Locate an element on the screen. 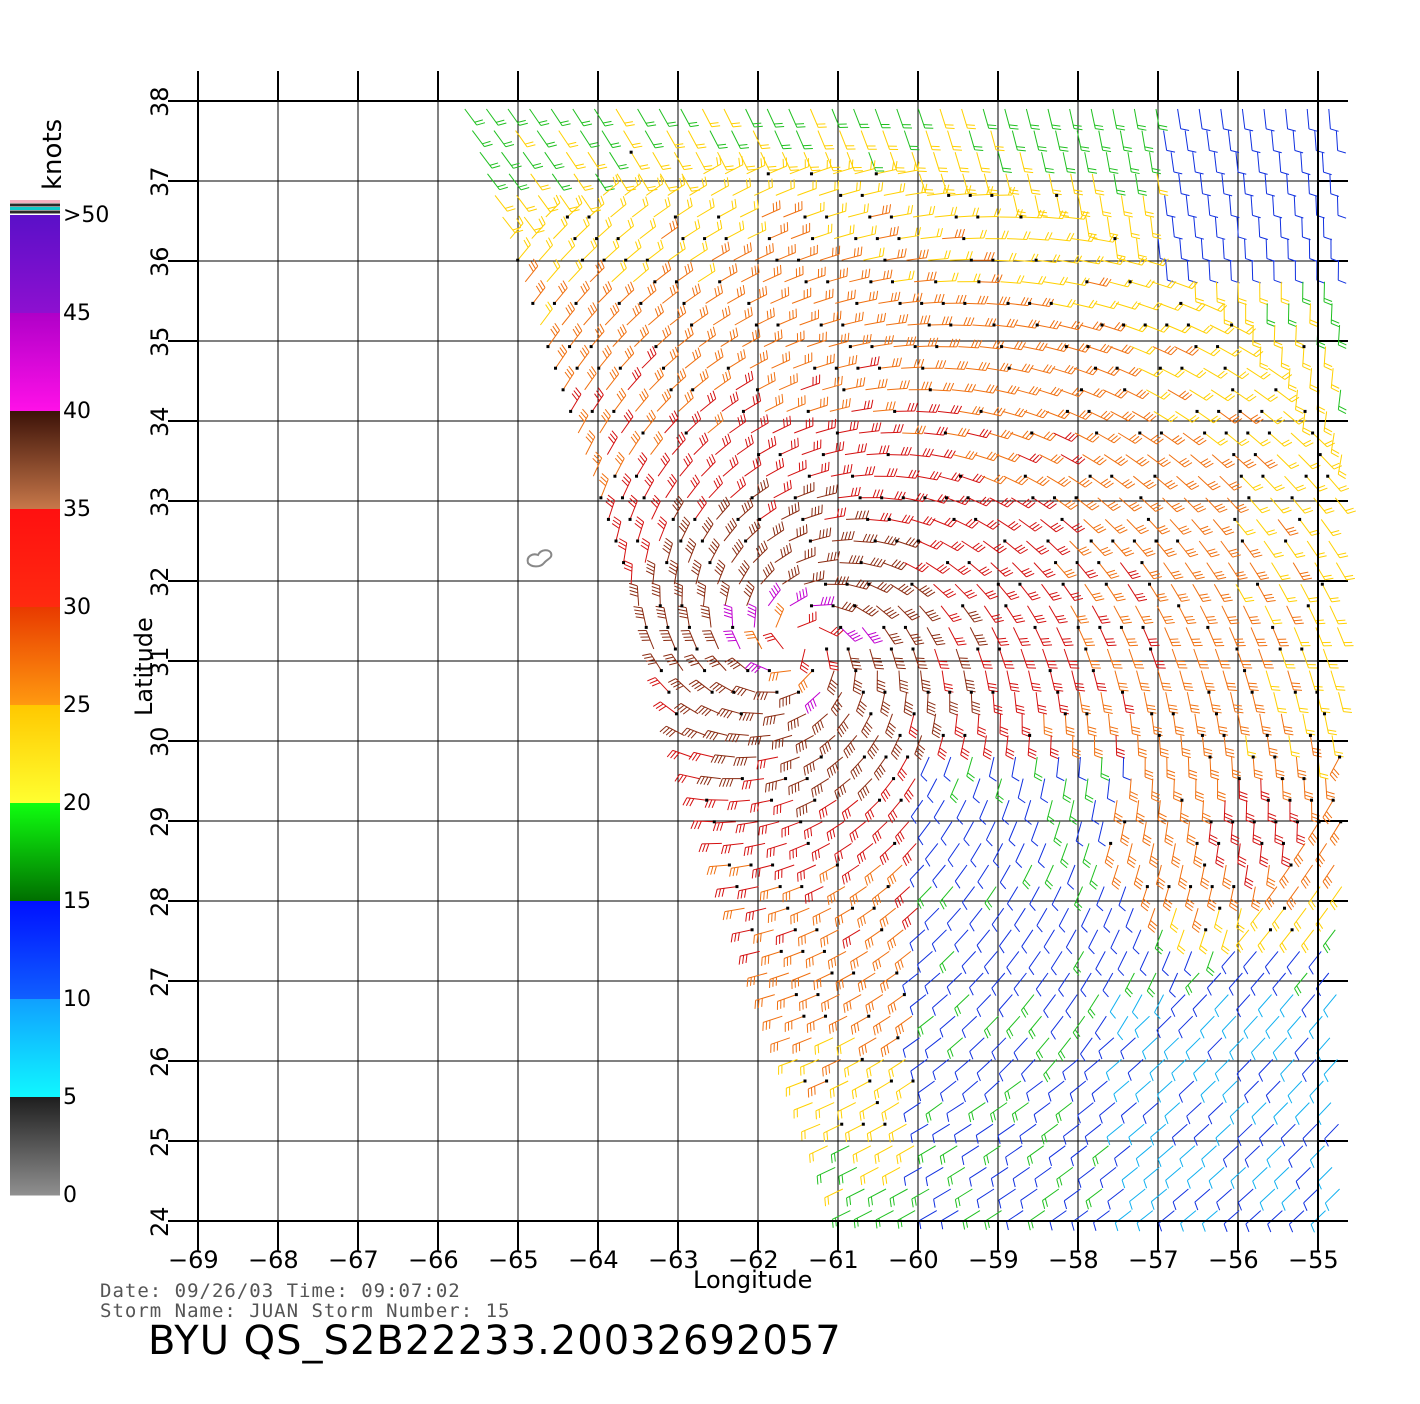 The height and width of the screenshot is (1404, 1420). lon-tick-label: −58 is located at coordinates (1073, 1260).